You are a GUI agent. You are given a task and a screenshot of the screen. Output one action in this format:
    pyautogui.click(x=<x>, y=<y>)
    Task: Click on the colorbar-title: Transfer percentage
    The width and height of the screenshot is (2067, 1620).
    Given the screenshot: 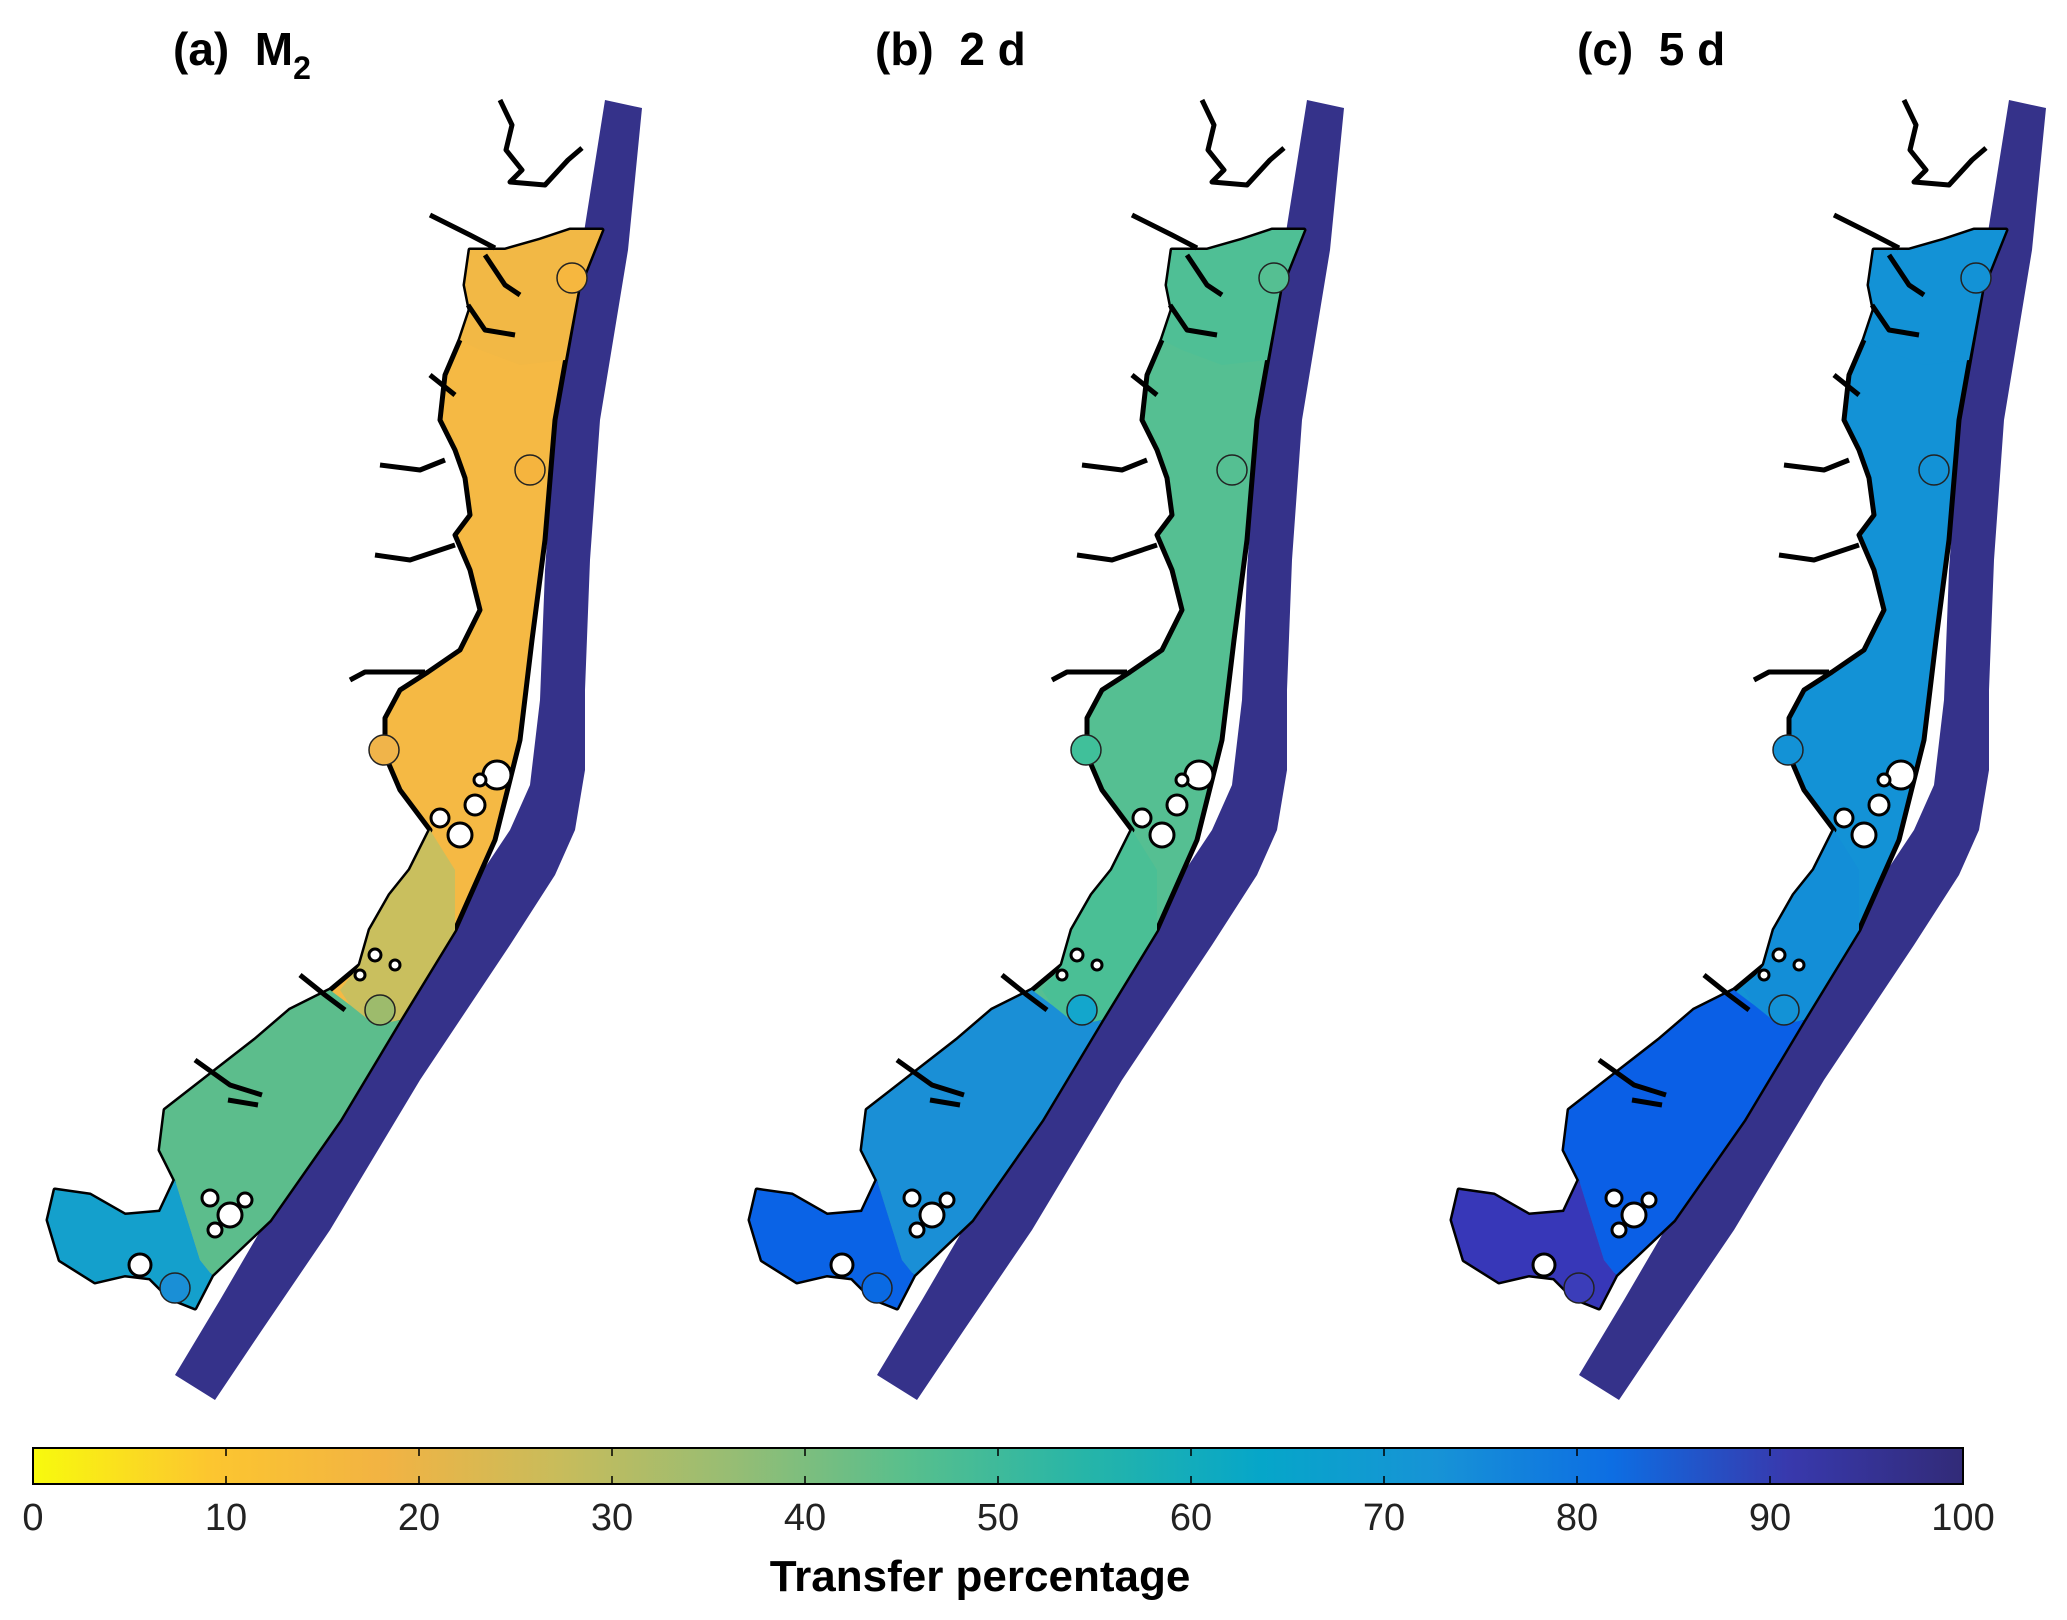 What is the action you would take?
    pyautogui.click(x=980, y=1576)
    